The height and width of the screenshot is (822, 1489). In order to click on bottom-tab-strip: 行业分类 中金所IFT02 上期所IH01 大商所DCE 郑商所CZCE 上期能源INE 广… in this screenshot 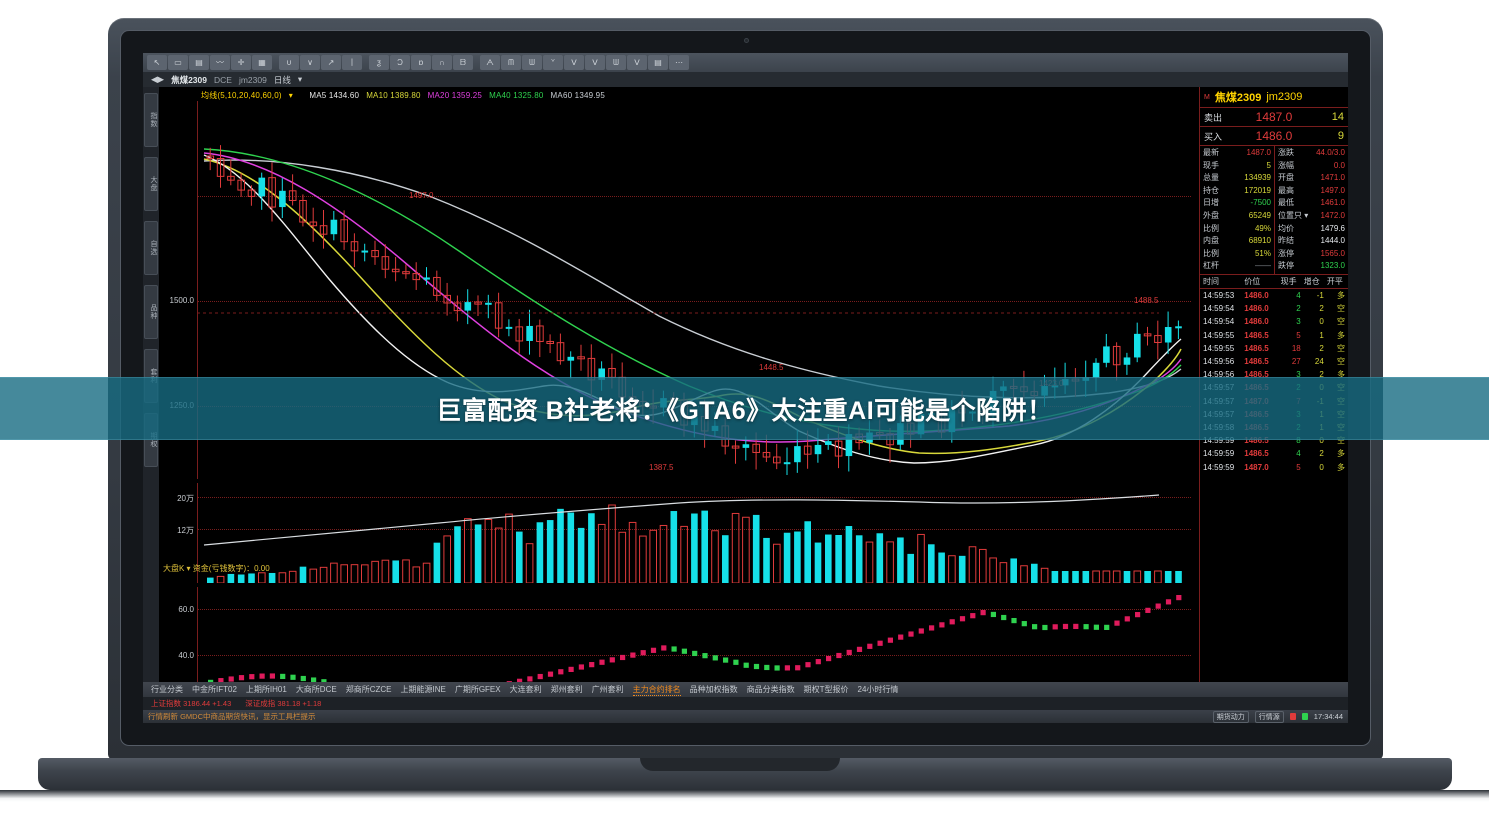, I will do `click(745, 689)`.